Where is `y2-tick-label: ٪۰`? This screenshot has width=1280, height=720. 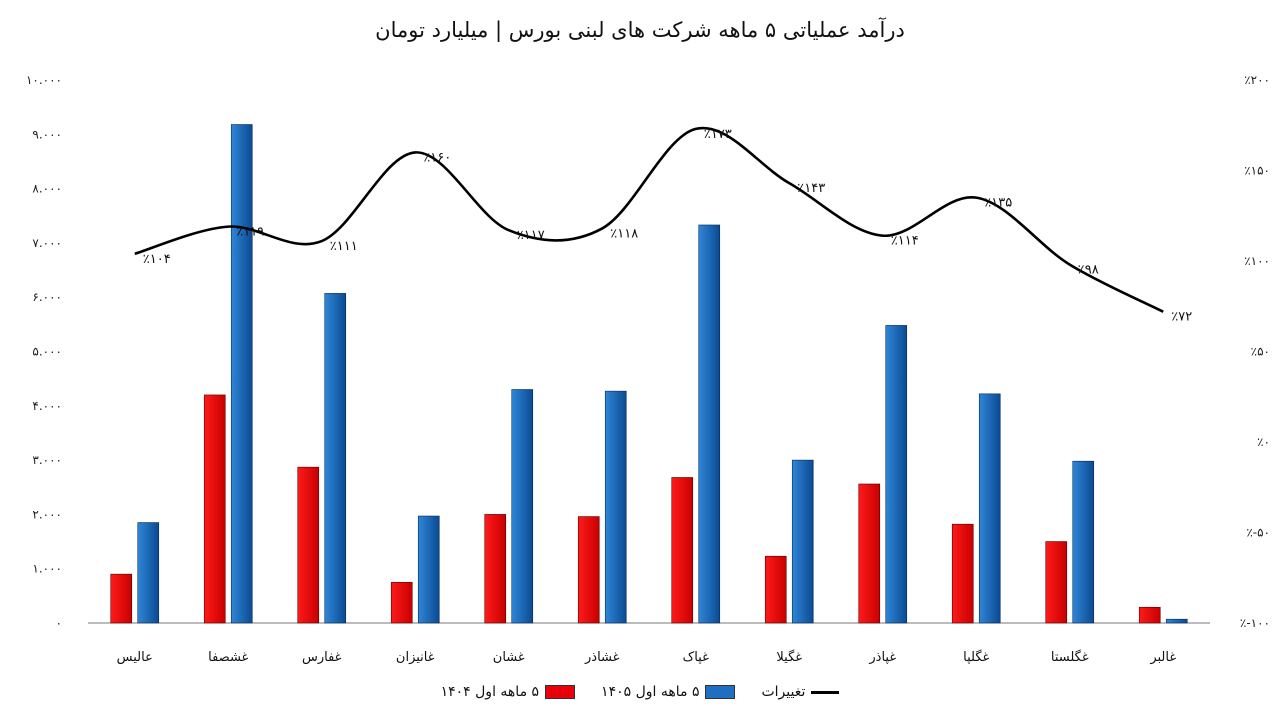 y2-tick-label: ٪۰ is located at coordinates (1263, 442).